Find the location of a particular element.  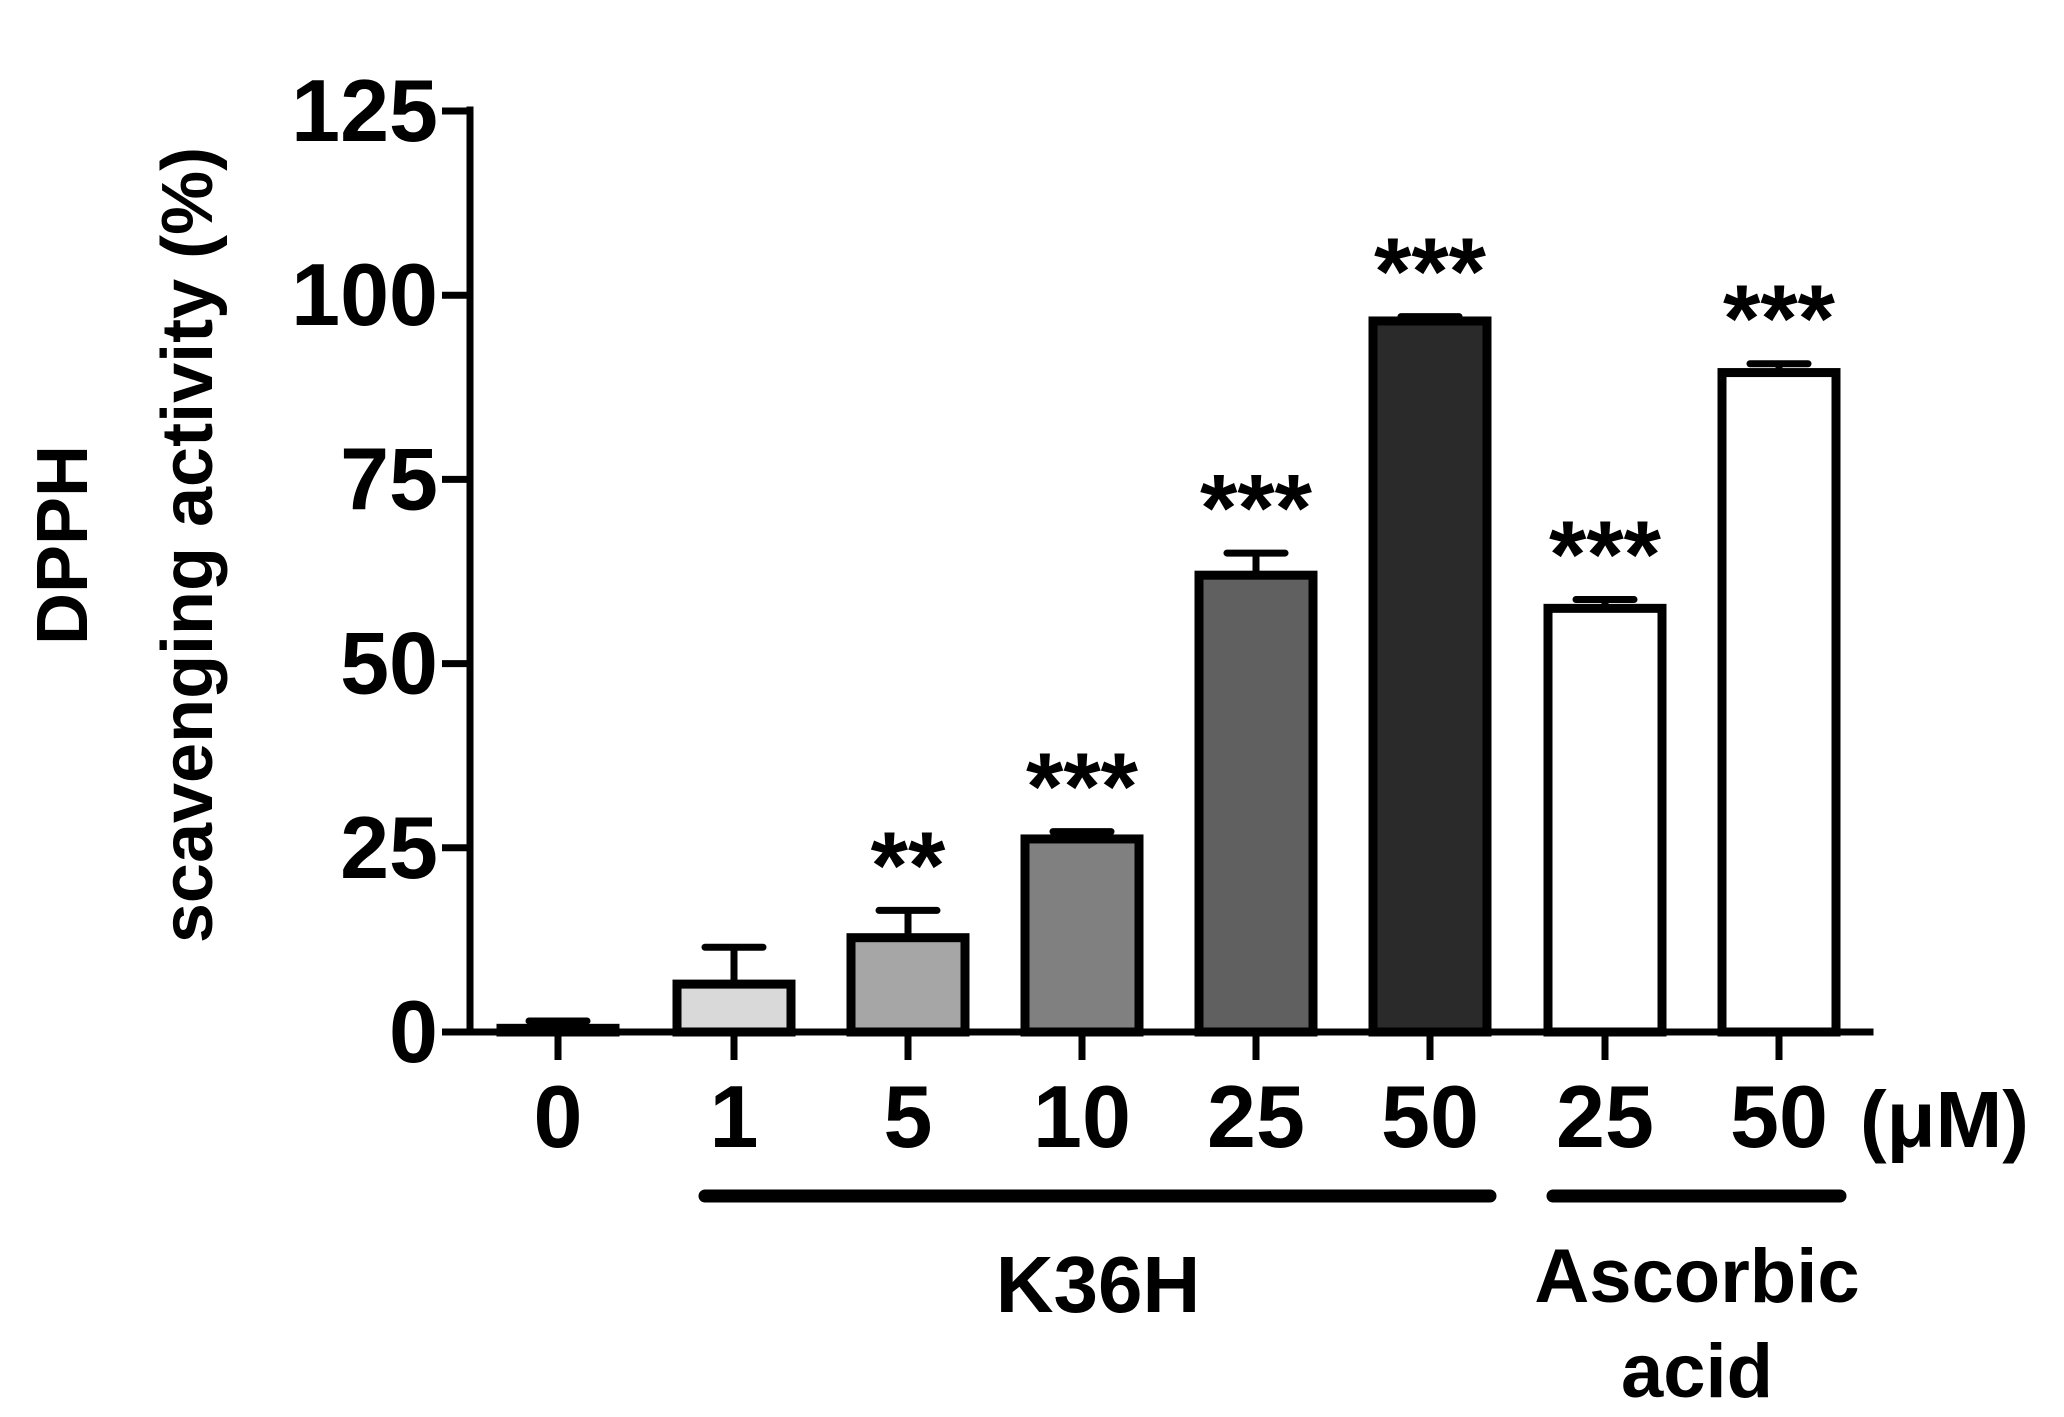

y-axis-label-line2: scavenging activity (%) is located at coordinates (188, 545).